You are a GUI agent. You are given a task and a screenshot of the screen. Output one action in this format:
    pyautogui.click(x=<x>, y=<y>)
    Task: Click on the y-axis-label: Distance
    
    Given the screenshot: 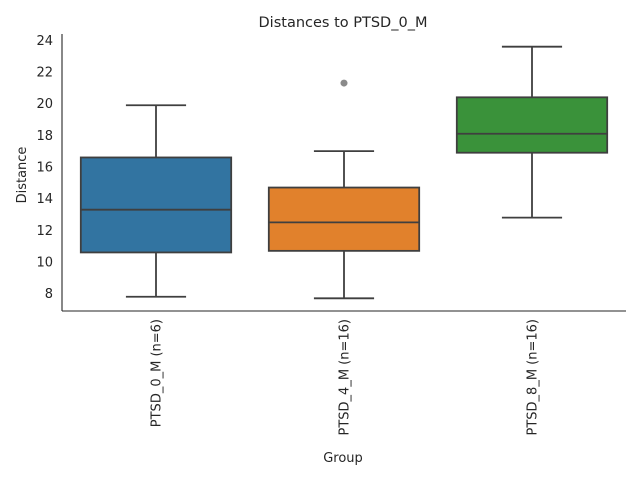 What is the action you would take?
    pyautogui.click(x=22, y=175)
    